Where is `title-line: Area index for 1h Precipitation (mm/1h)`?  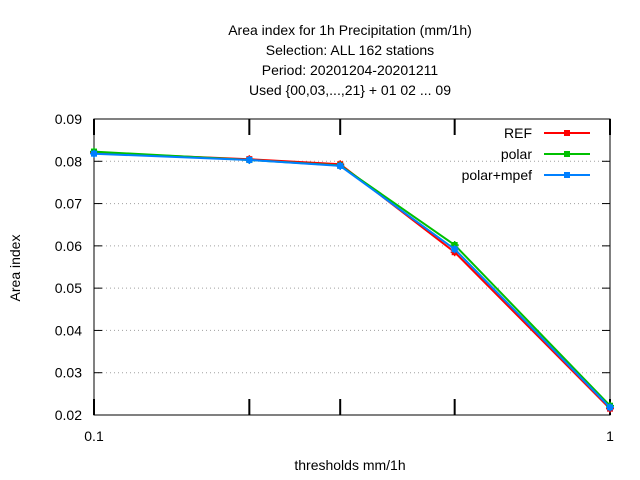
title-line: Area index for 1h Precipitation (mm/1h) is located at coordinates (350, 30).